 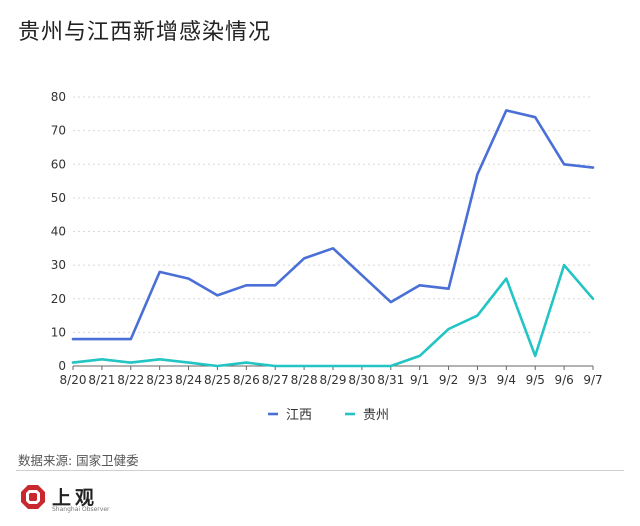 What do you see at coordinates (477, 380) in the screenshot?
I see `x-tick-label: 9/3` at bounding box center [477, 380].